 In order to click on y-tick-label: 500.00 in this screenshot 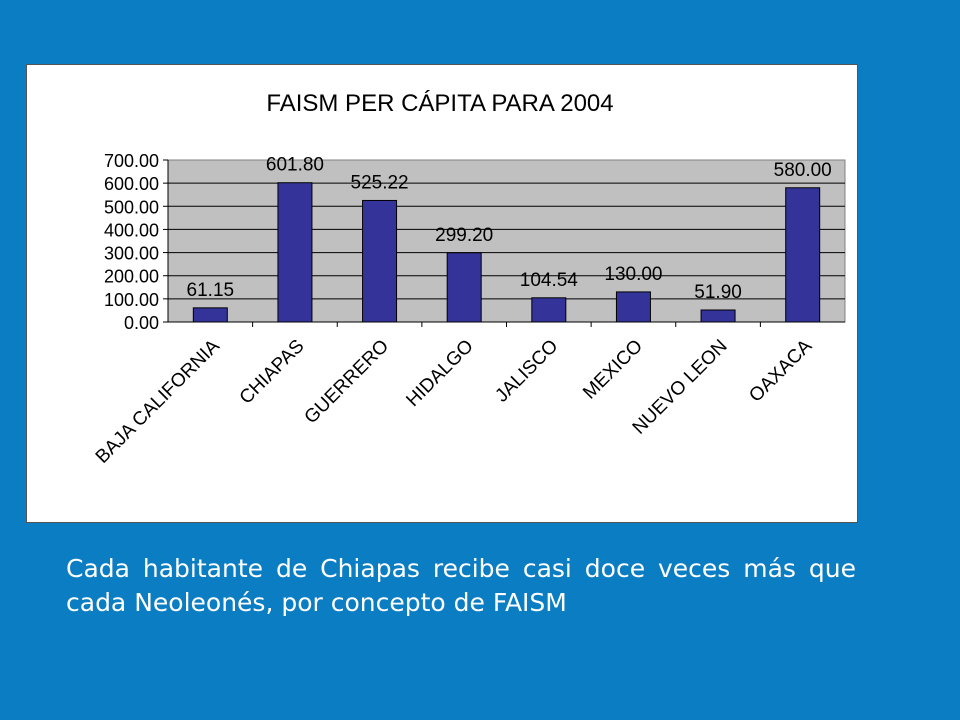, I will do `click(131, 207)`.